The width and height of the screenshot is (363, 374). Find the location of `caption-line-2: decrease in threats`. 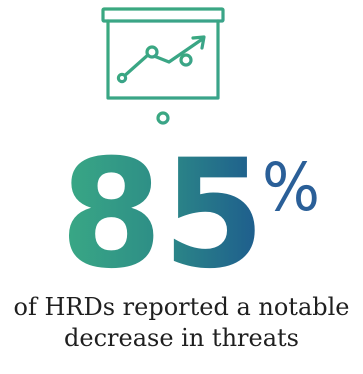

caption-line-2: decrease in threats is located at coordinates (181, 338).